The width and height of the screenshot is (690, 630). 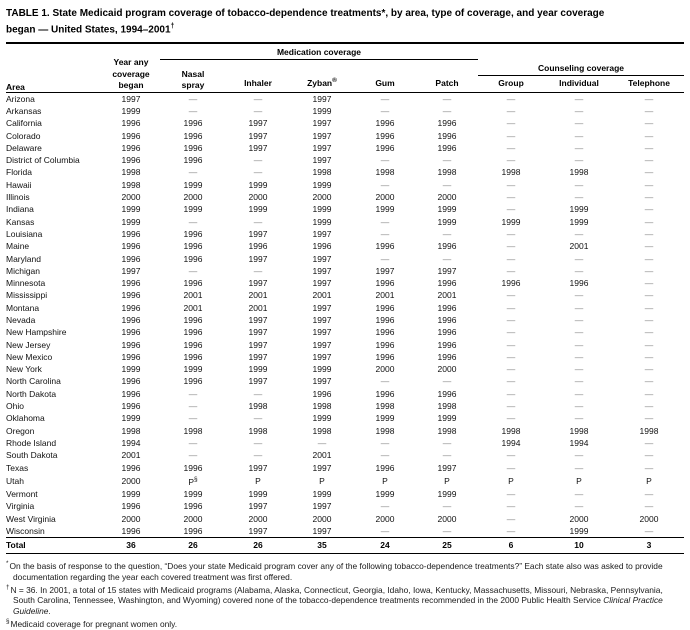 I want to click on area-cell: North Dakota, so click(x=31, y=393).